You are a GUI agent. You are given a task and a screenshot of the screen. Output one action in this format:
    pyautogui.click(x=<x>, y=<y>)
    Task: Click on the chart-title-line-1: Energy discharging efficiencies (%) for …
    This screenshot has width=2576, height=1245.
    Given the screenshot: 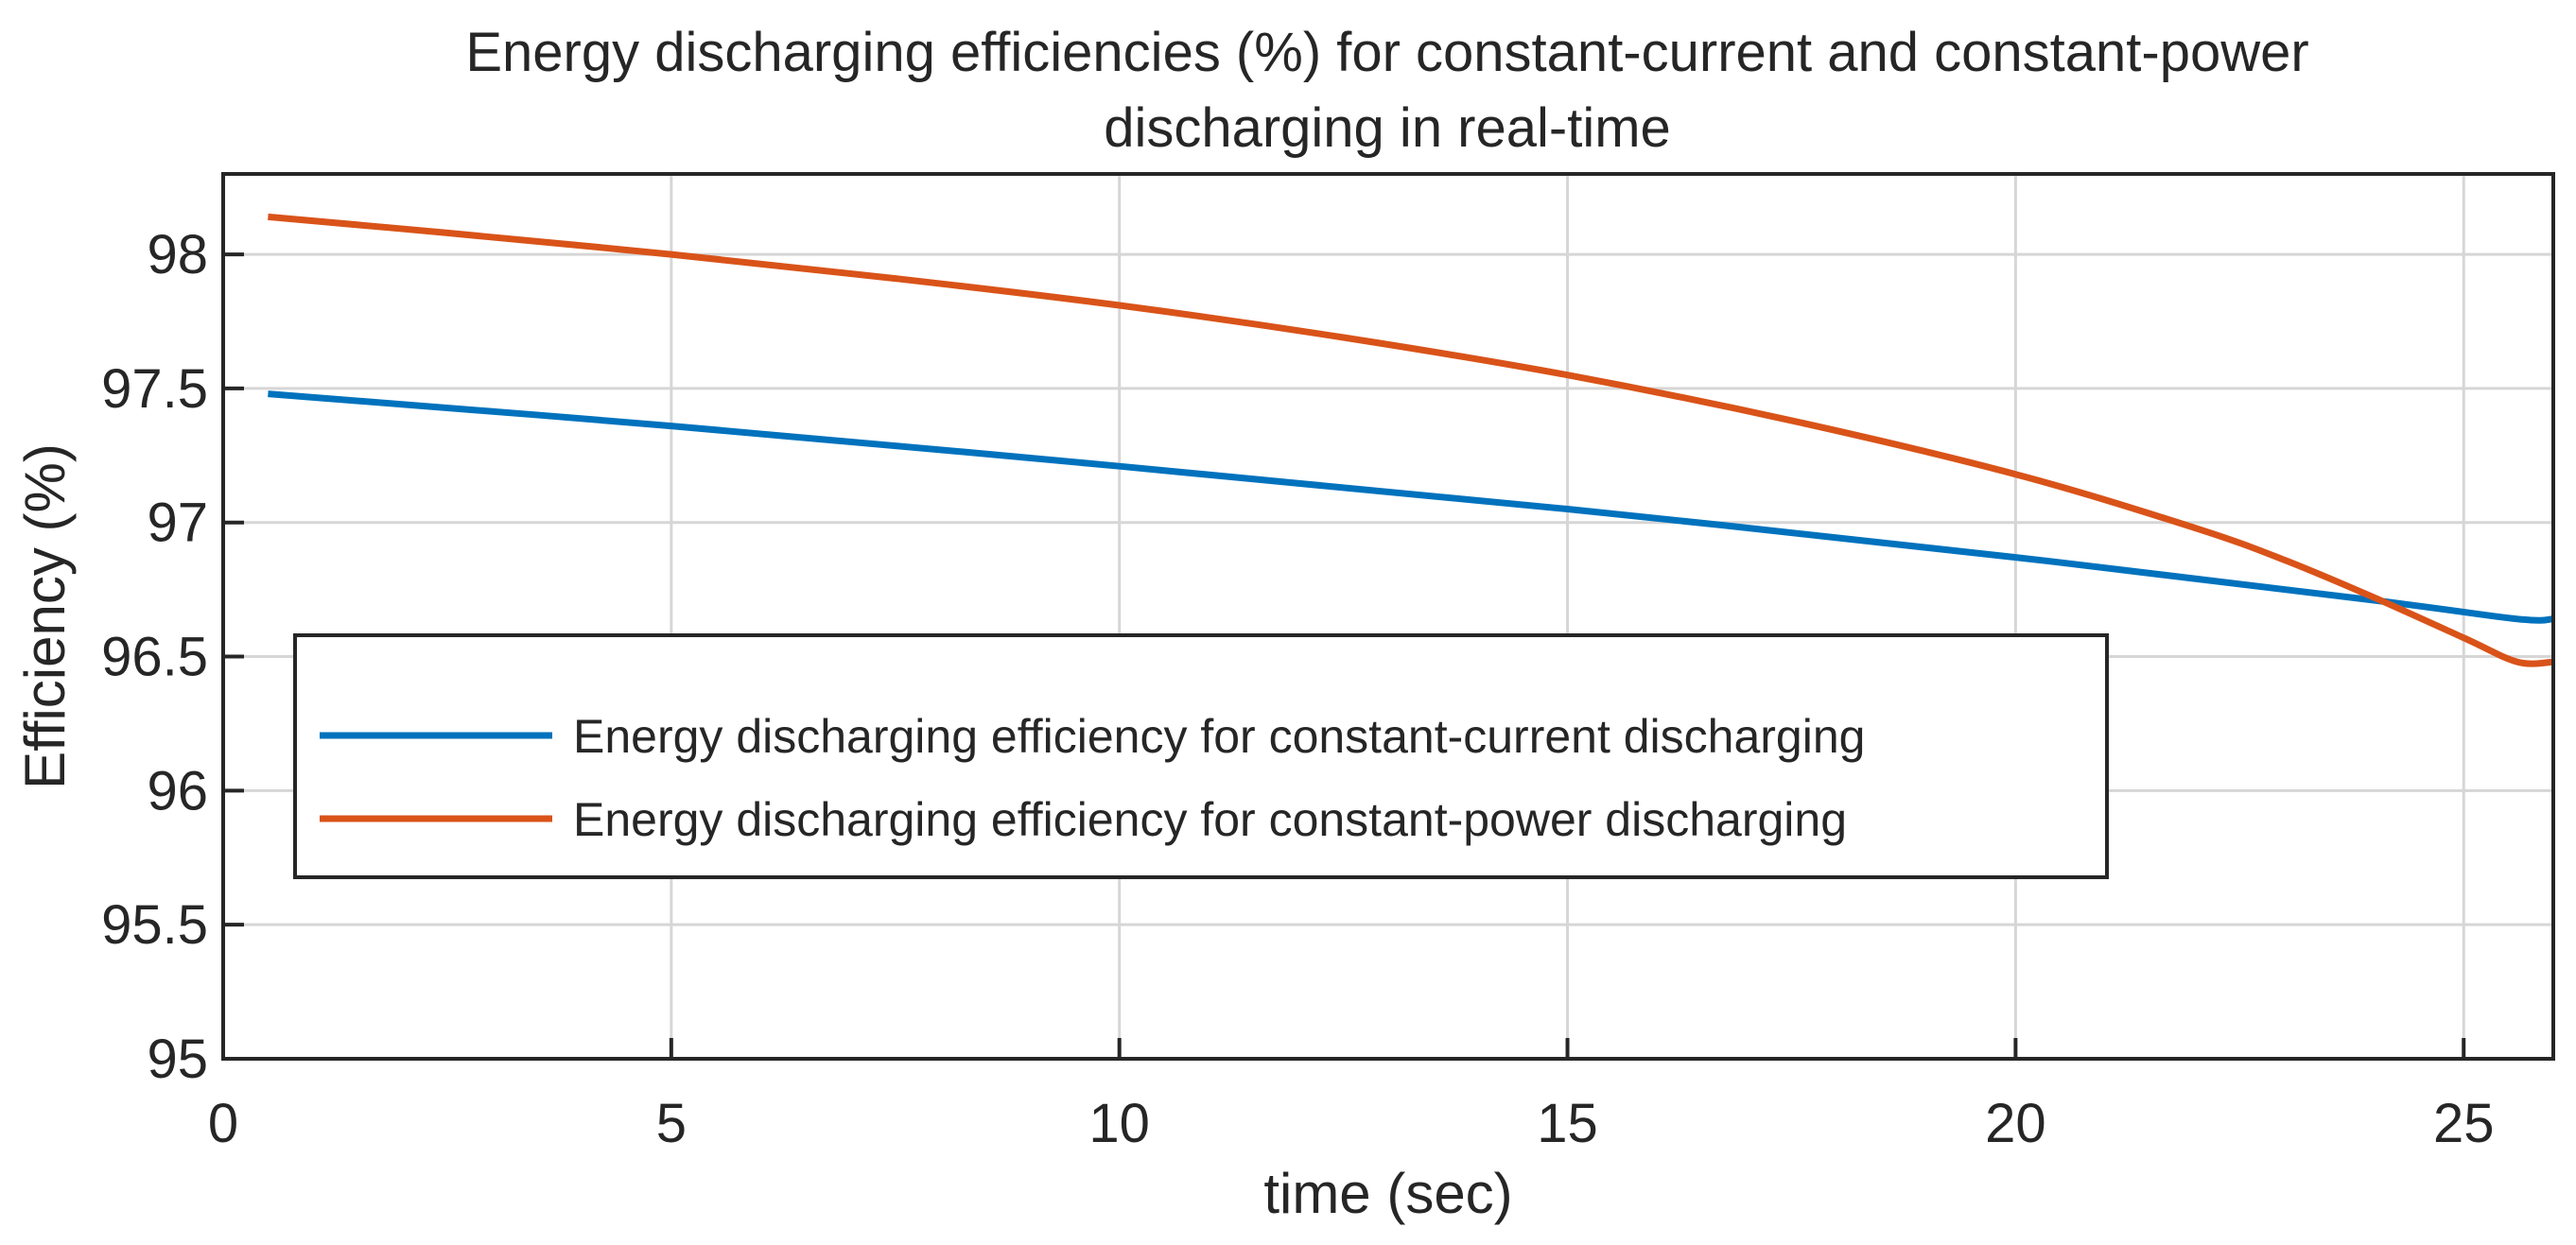 What is the action you would take?
    pyautogui.click(x=1386, y=53)
    